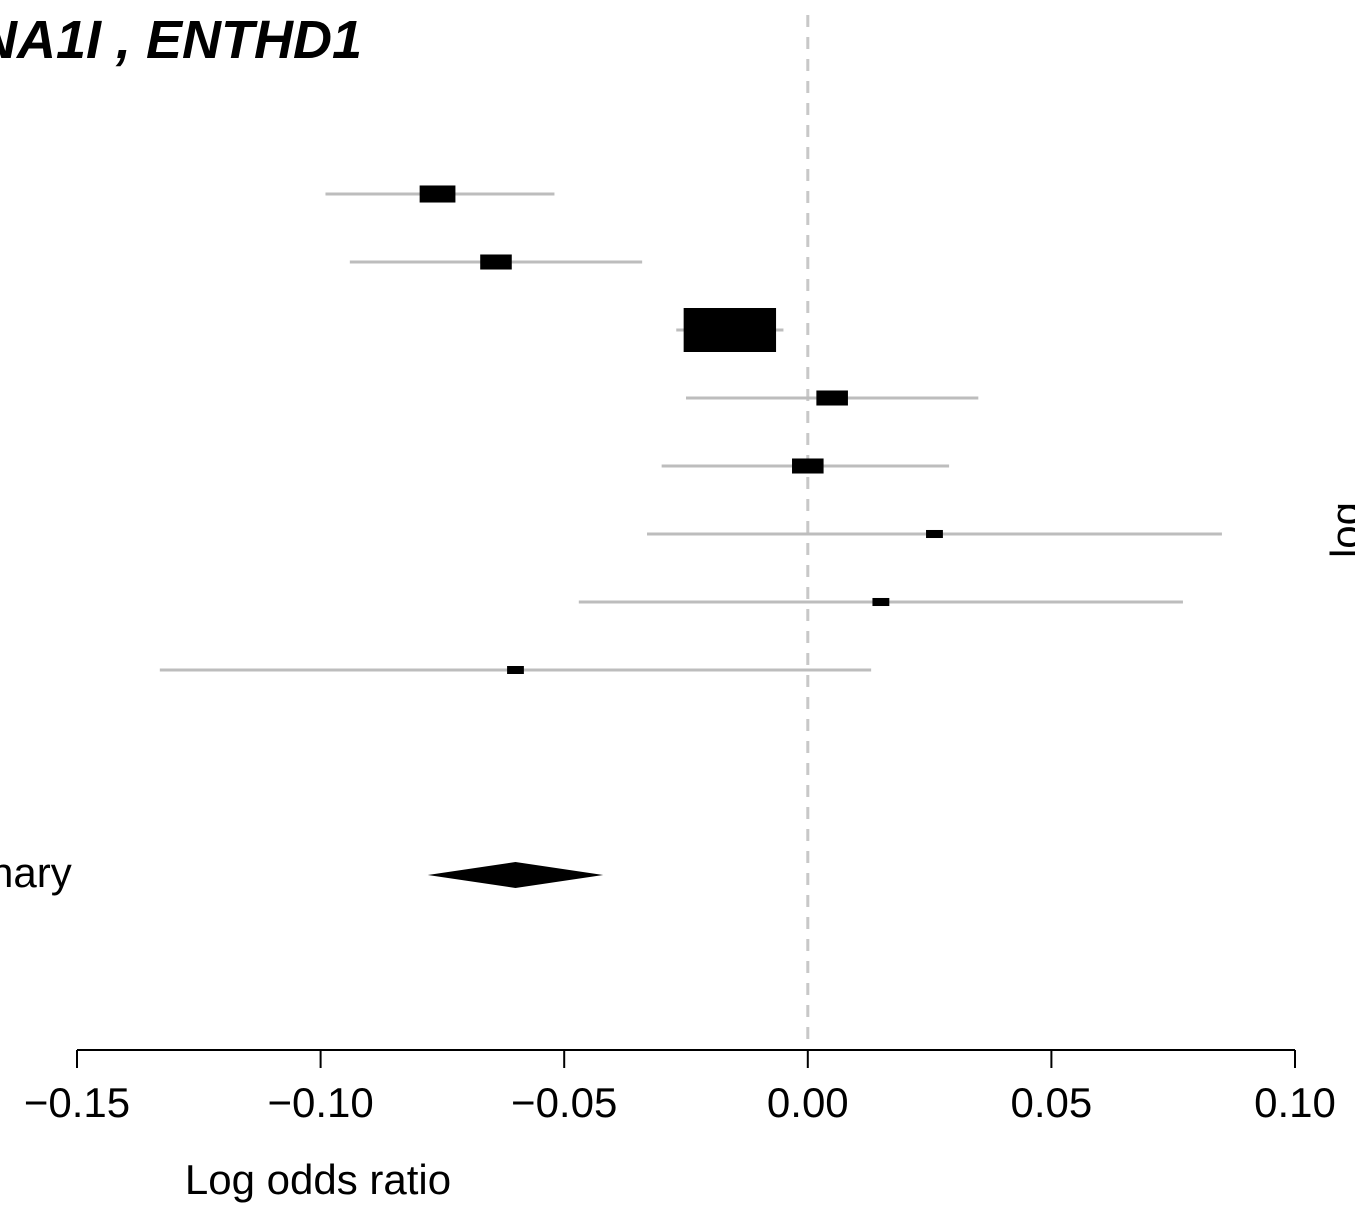 The height and width of the screenshot is (1205, 1355). Describe the element at coordinates (181, 40) in the screenshot. I see `chart-title: NA1I , ENTHD1` at that location.